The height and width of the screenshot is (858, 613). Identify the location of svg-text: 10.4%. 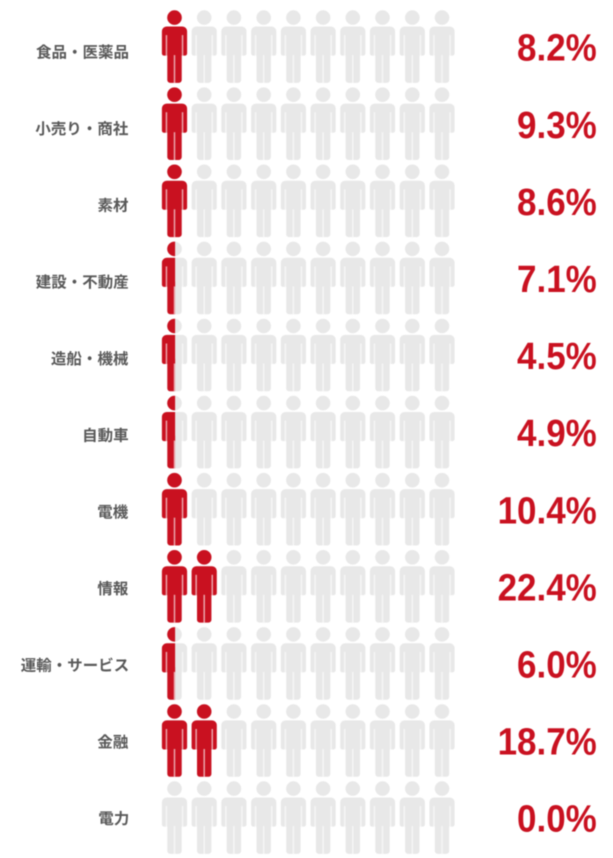
(547, 510).